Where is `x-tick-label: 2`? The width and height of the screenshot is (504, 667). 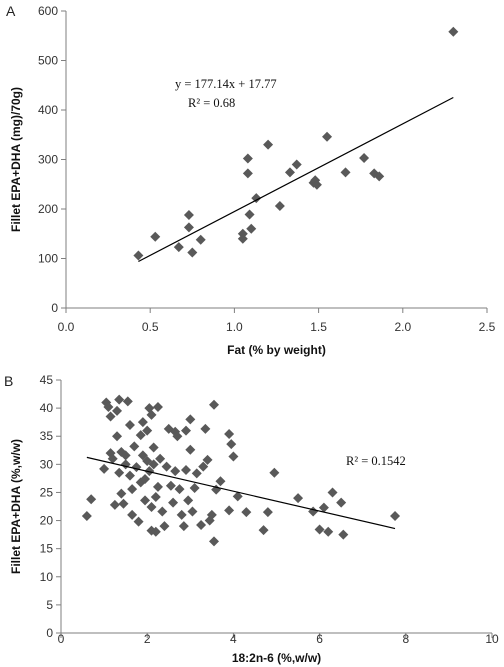
x-tick-label: 2 is located at coordinates (147, 639).